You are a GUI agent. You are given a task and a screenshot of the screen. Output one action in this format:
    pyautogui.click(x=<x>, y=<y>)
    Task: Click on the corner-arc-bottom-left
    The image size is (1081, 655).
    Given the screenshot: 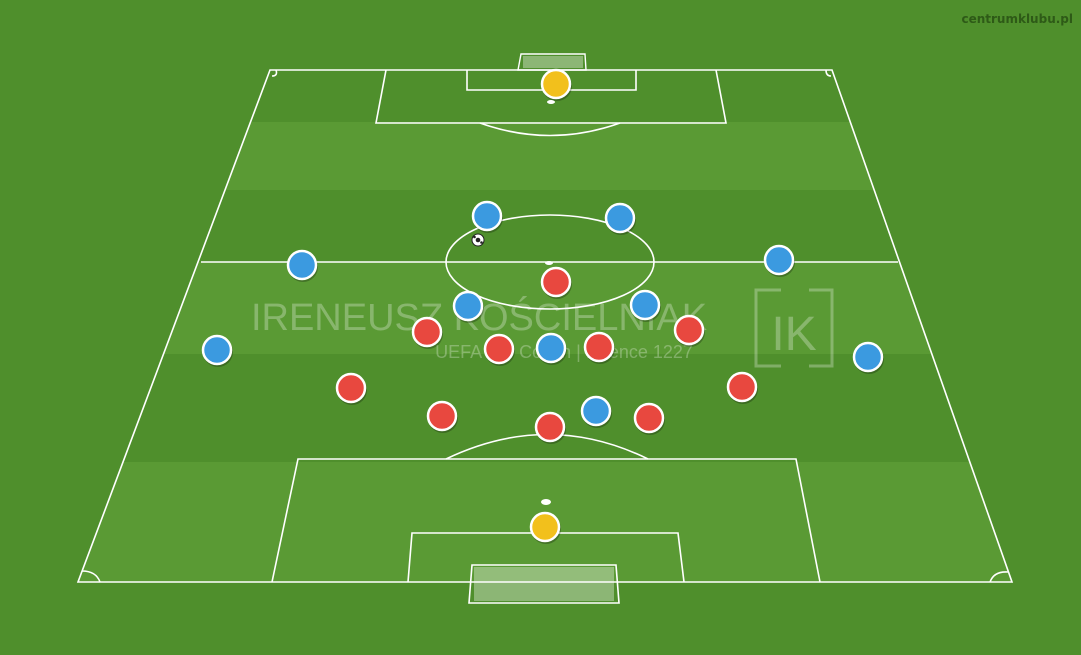 What is the action you would take?
    pyautogui.click(x=91, y=576)
    